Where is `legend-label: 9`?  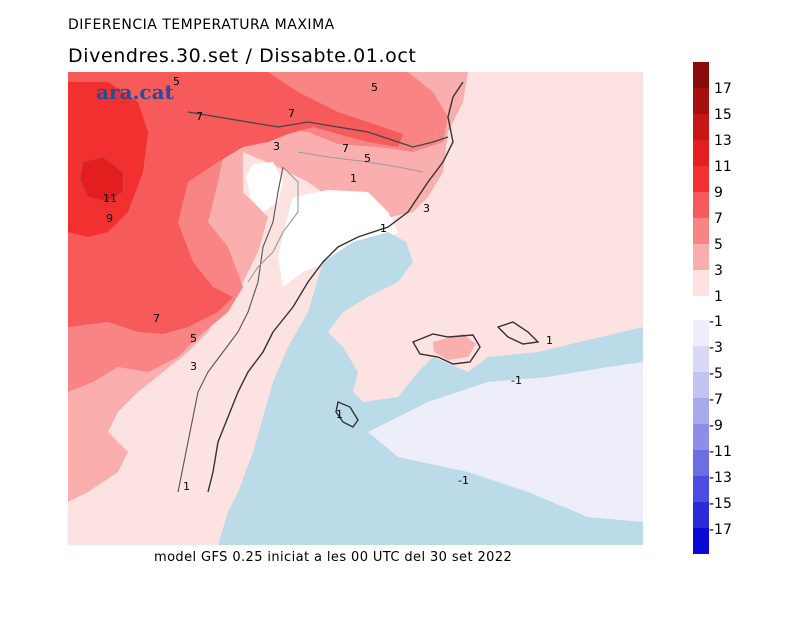
legend-label: 9 is located at coordinates (718, 193).